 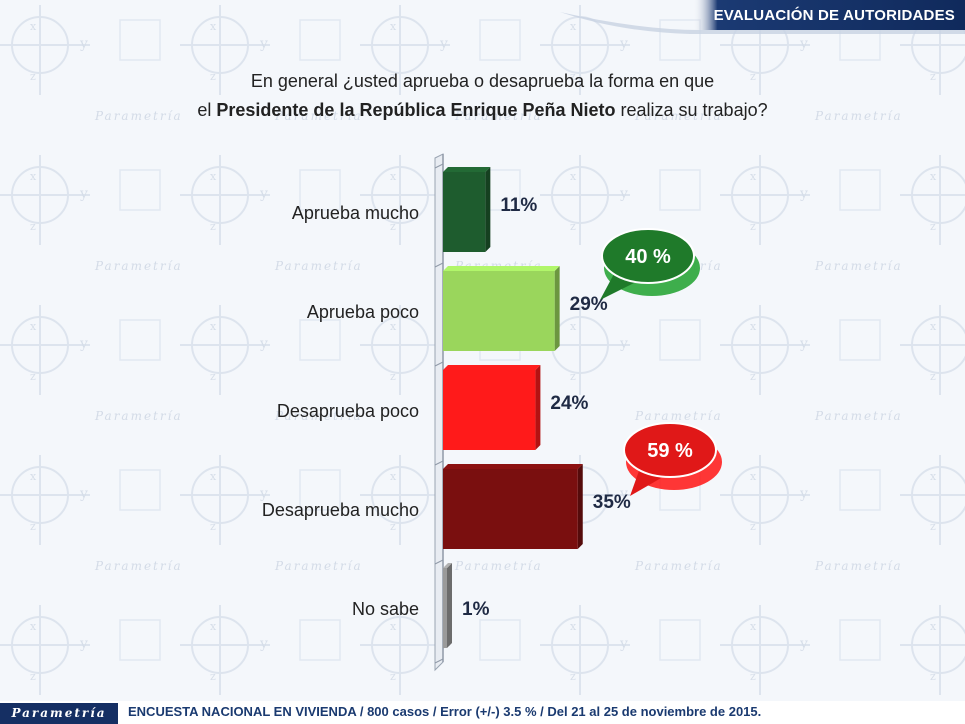 I want to click on header-band, so click(x=717, y=17).